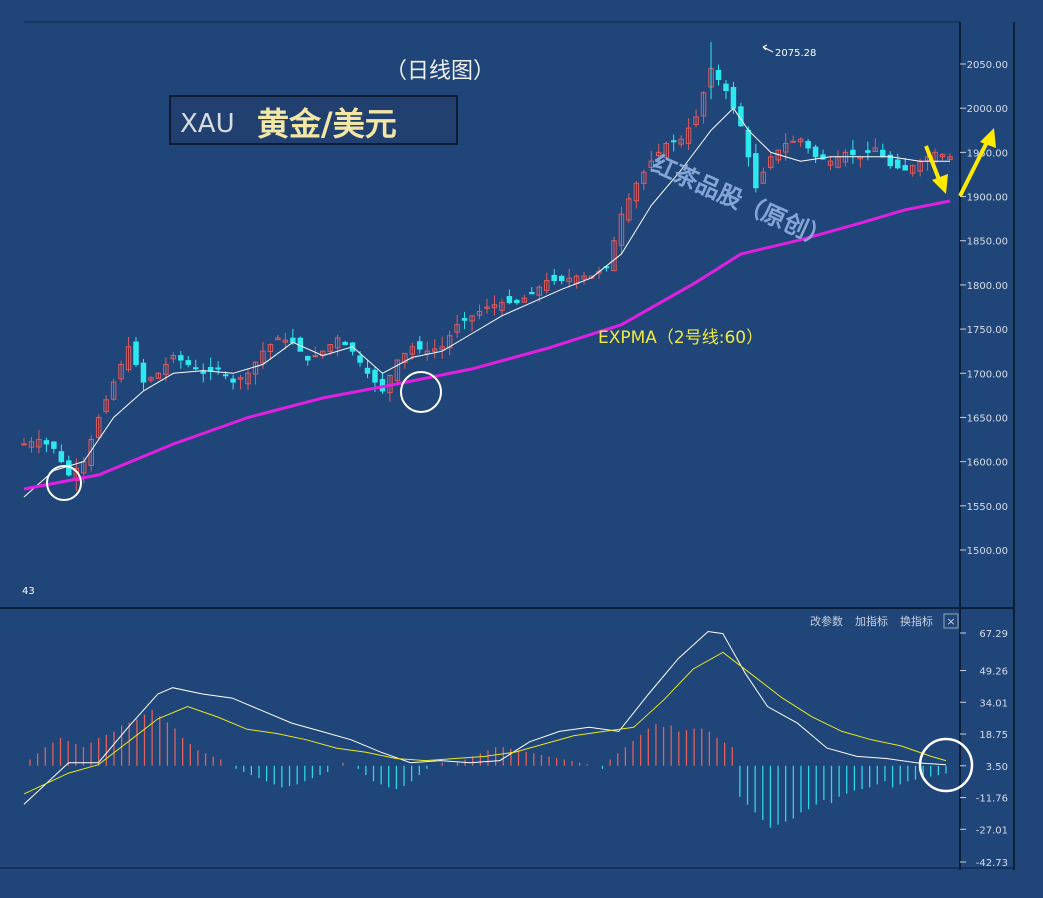 Image resolution: width=1043 pixels, height=898 pixels. What do you see at coordinates (987, 109) in the screenshot?
I see `axis-tick-label: 2000.00` at bounding box center [987, 109].